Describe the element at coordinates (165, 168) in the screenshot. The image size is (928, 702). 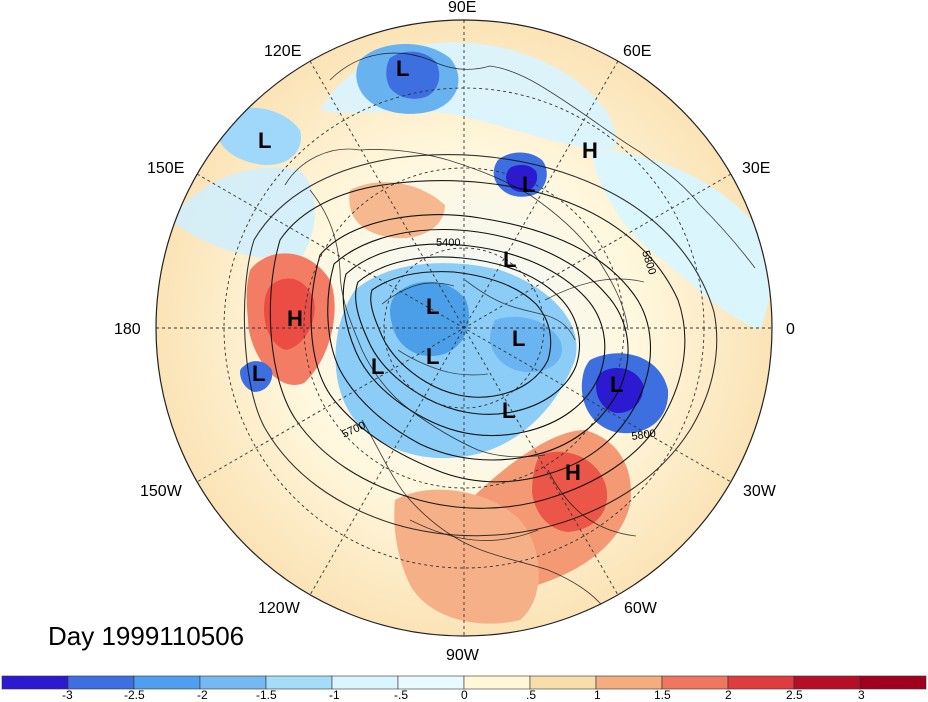
I see `longitude-label-150e: 150E` at that location.